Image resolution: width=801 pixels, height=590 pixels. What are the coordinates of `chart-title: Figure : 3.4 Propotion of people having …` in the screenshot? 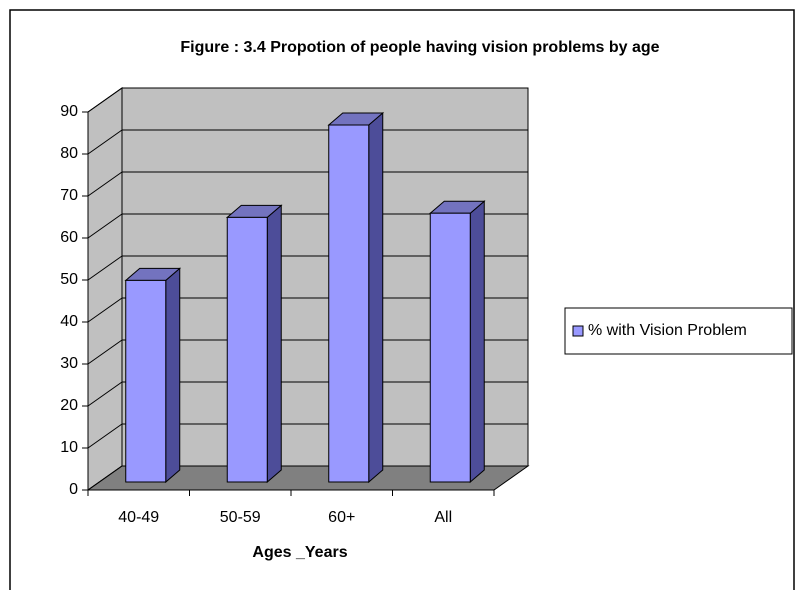 It's located at (419, 47).